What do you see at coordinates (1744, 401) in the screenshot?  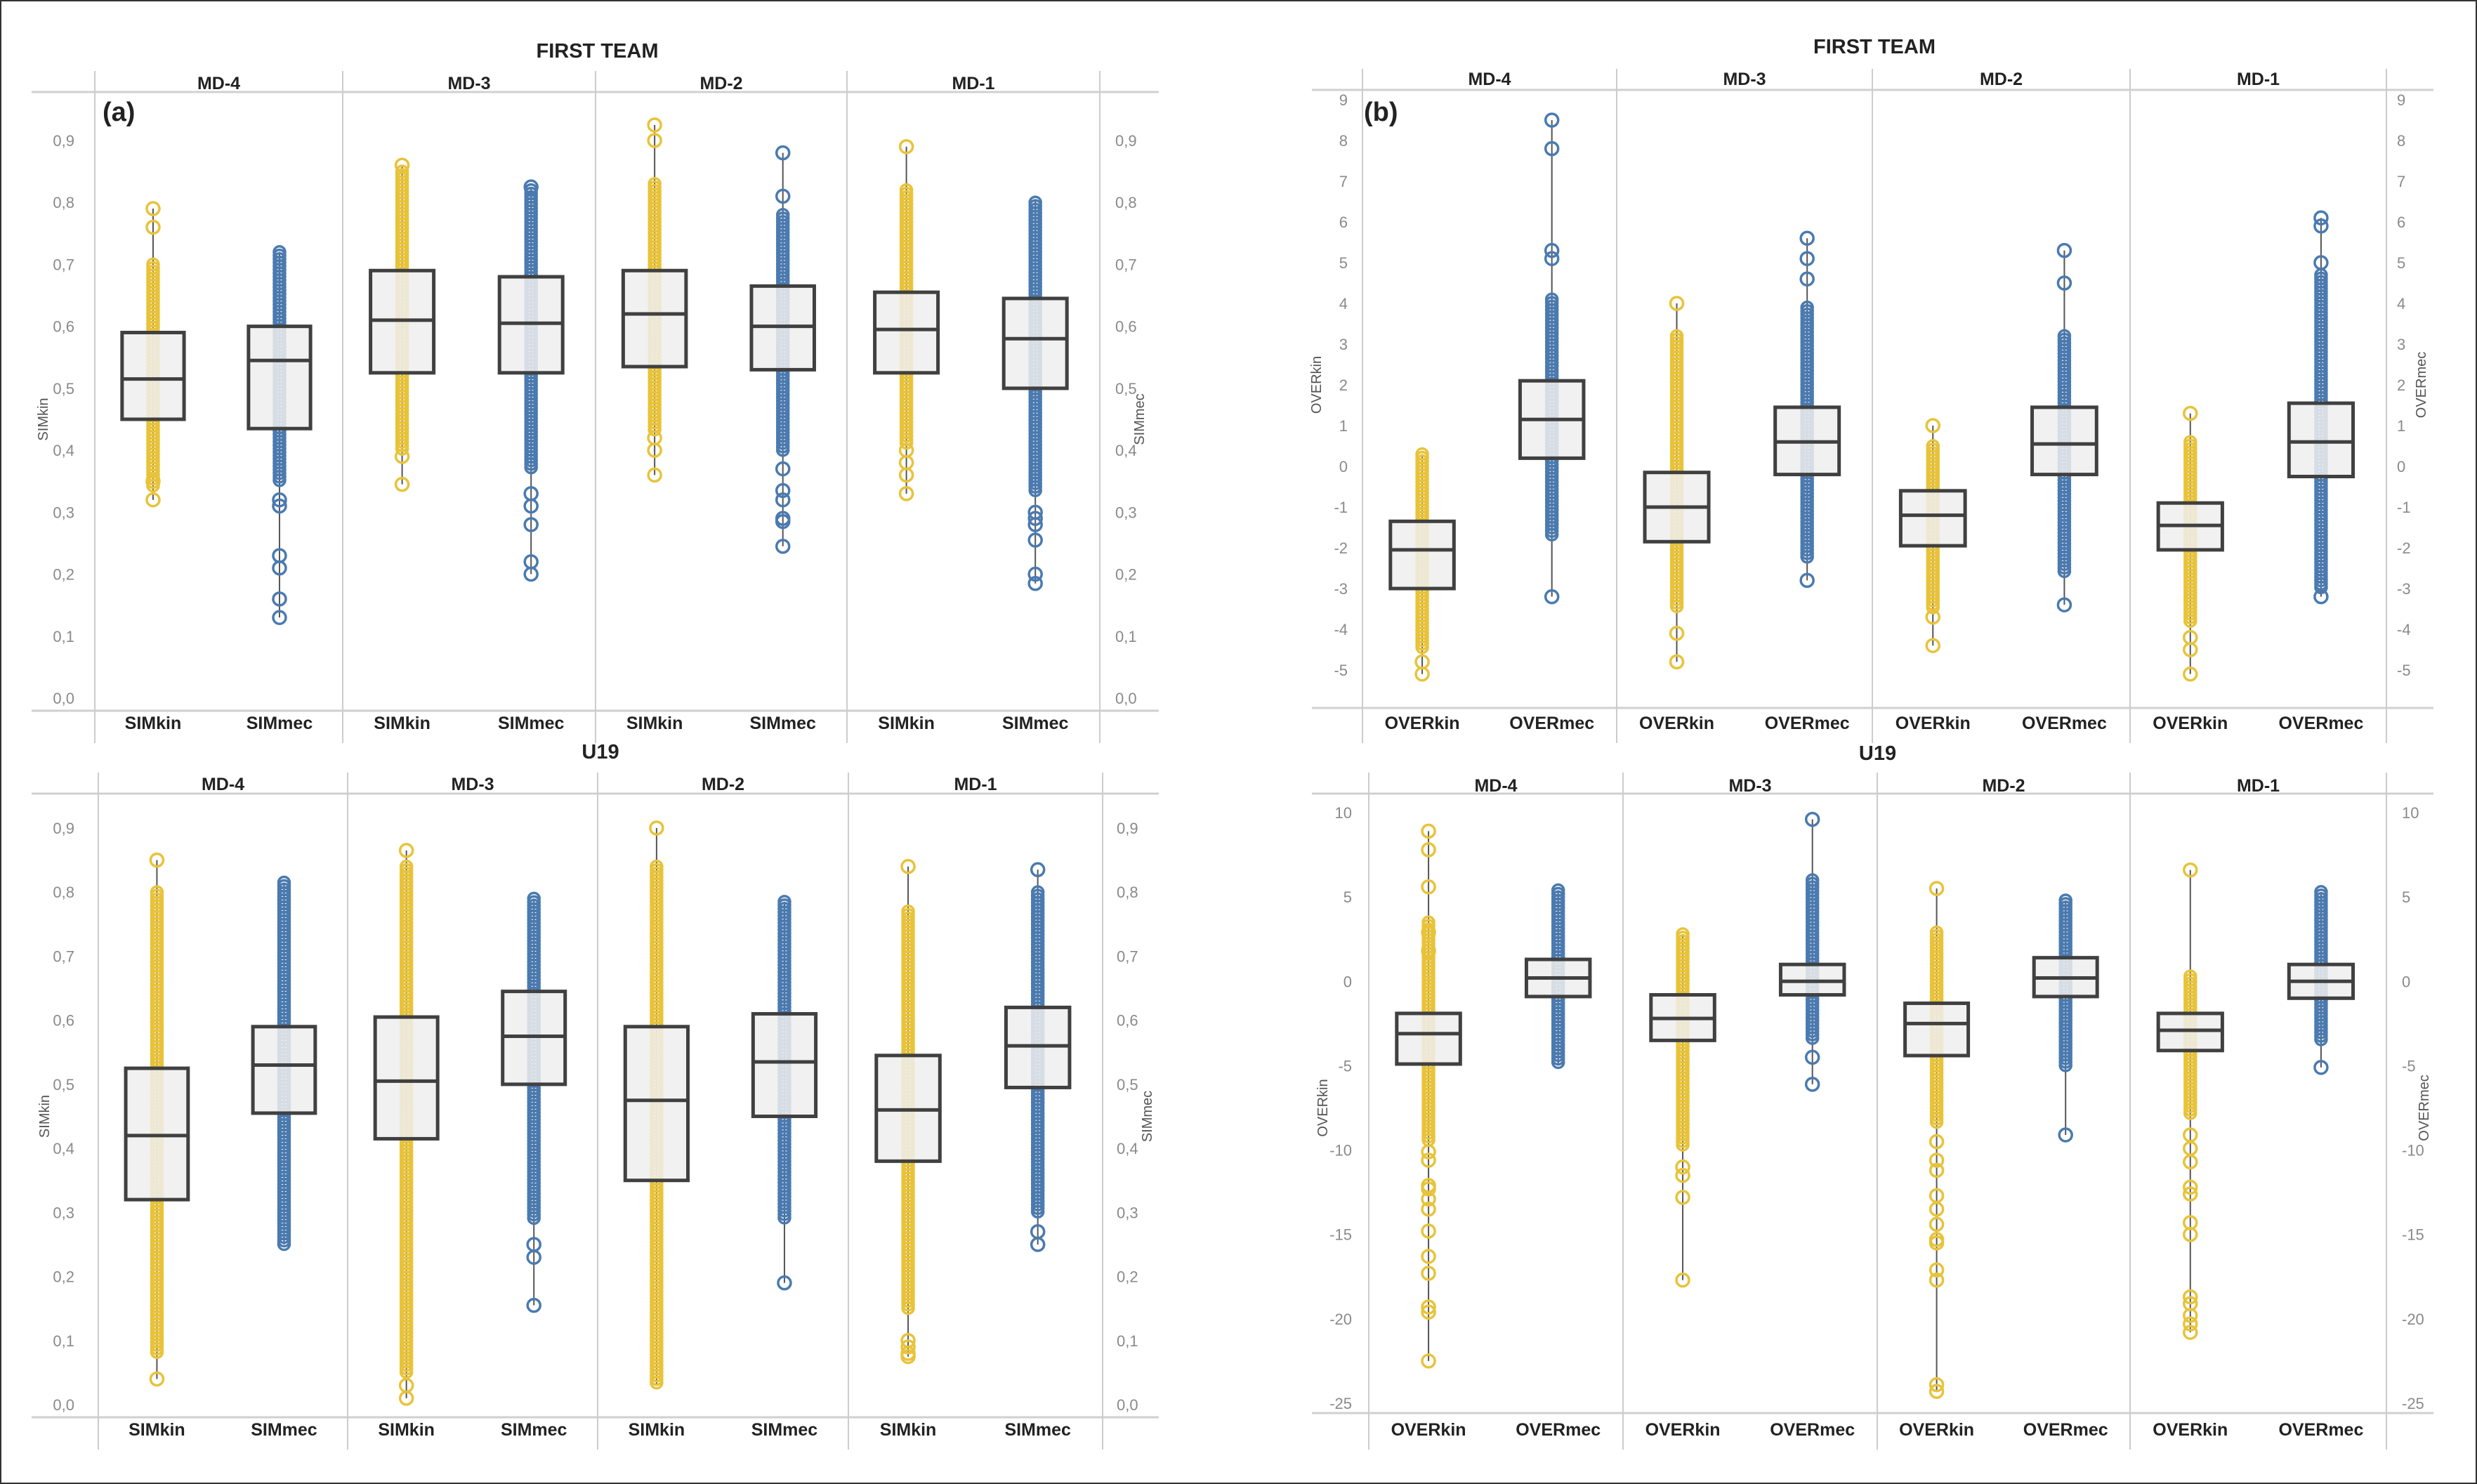 I see `group-md-3: MD-3 OVERkin OVERmec` at bounding box center [1744, 401].